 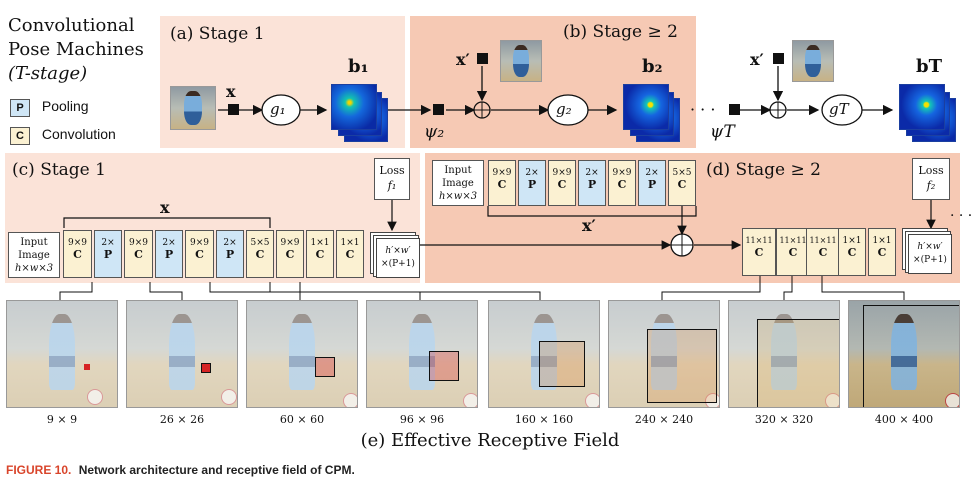 I want to click on stage1-block-7: 5×5 C, so click(x=260, y=254).